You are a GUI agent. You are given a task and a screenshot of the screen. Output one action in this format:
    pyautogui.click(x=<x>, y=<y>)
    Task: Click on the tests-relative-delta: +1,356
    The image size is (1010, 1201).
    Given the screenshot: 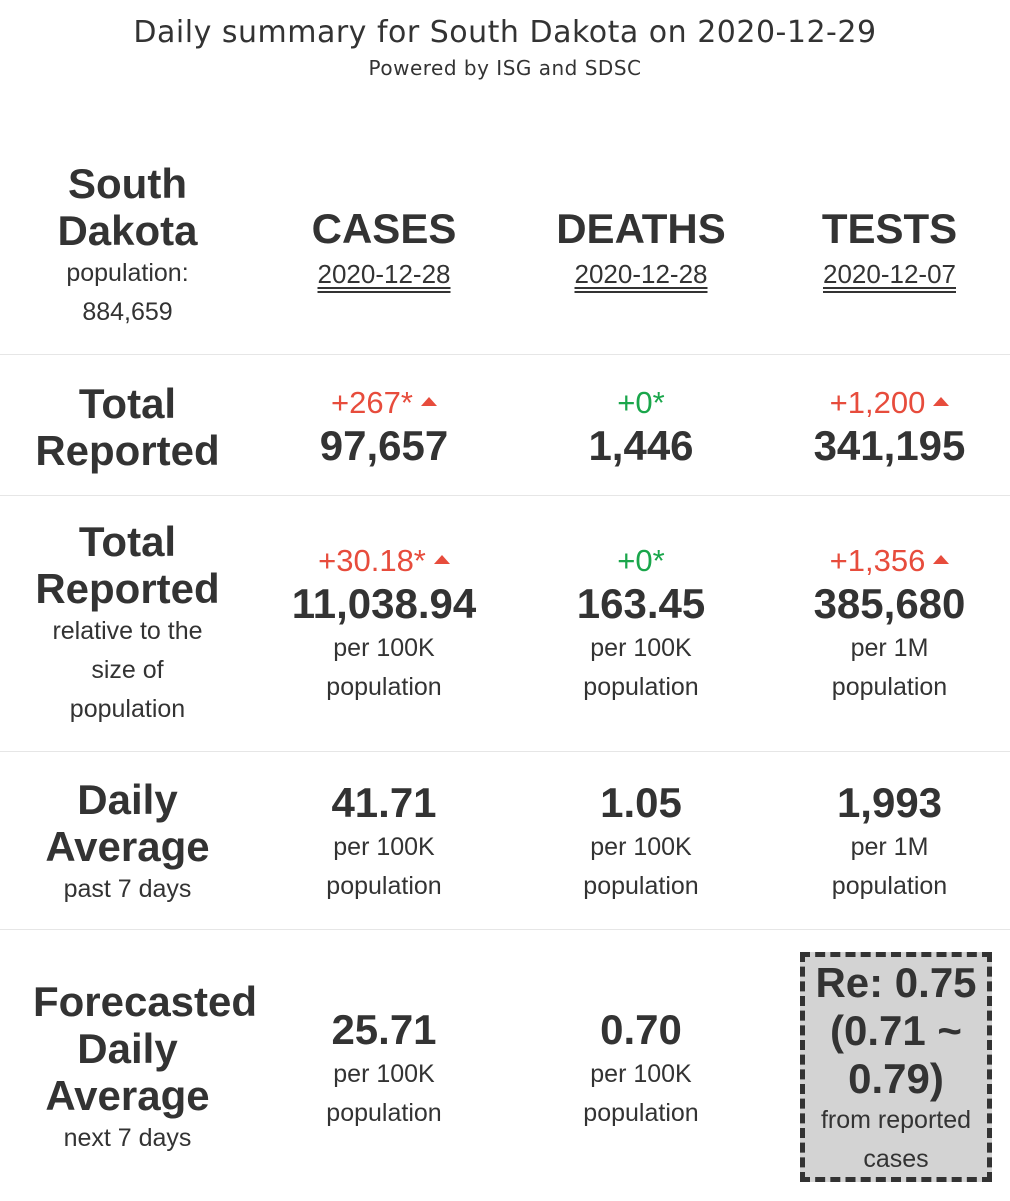 What is the action you would take?
    pyautogui.click(x=889, y=561)
    